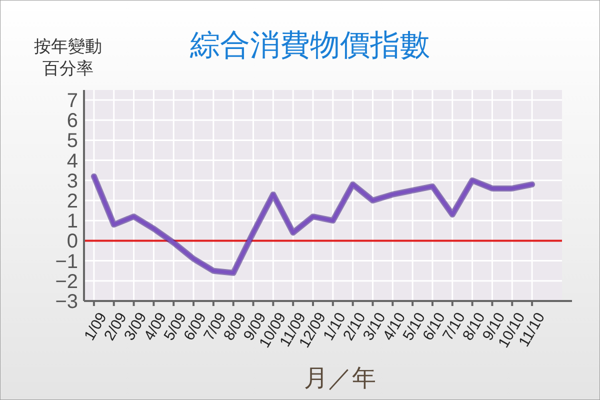 The height and width of the screenshot is (400, 600). I want to click on y-tick-label: 3, so click(72, 181).